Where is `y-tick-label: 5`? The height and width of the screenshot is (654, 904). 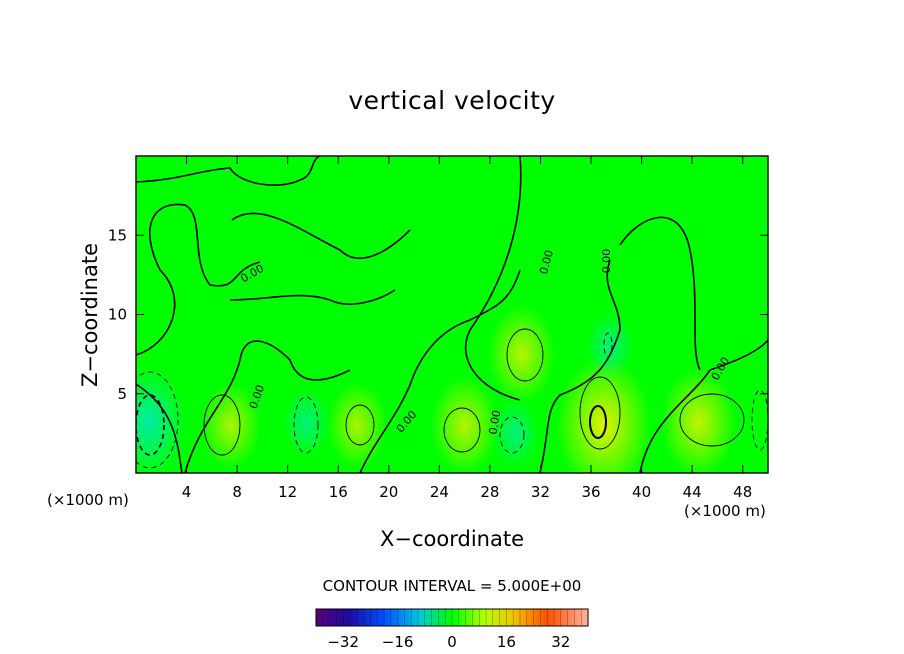 y-tick-label: 5 is located at coordinates (122, 394).